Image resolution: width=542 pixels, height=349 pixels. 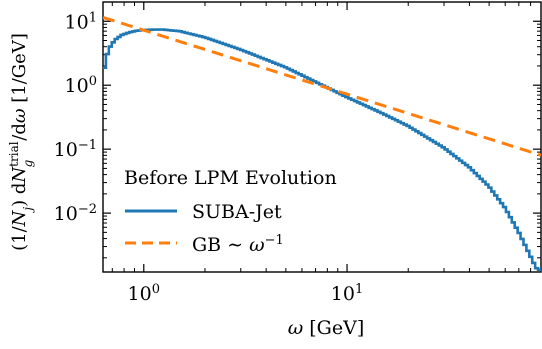 What do you see at coordinates (75, 214) in the screenshot?
I see `y-tick-label: 10⁻²` at bounding box center [75, 214].